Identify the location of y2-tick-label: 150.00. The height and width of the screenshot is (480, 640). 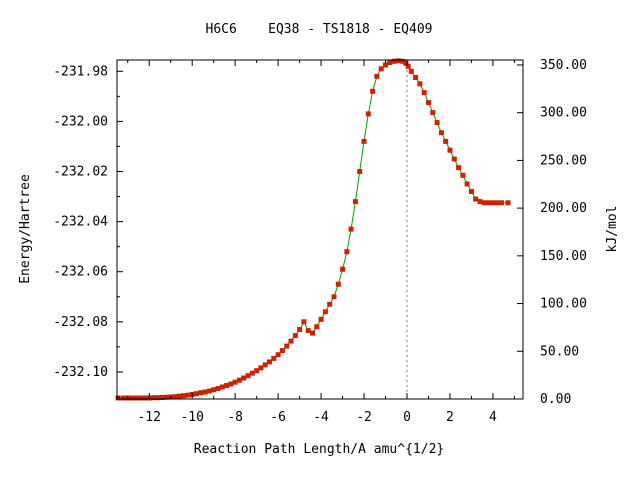
(563, 256).